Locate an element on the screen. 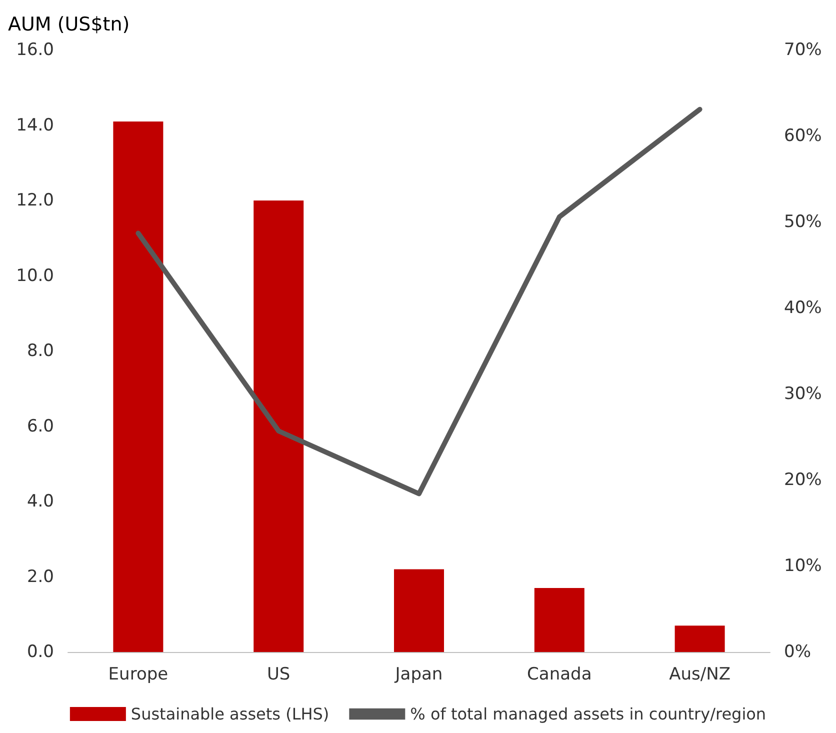  y-tick-label: 0.0 is located at coordinates (40, 652).